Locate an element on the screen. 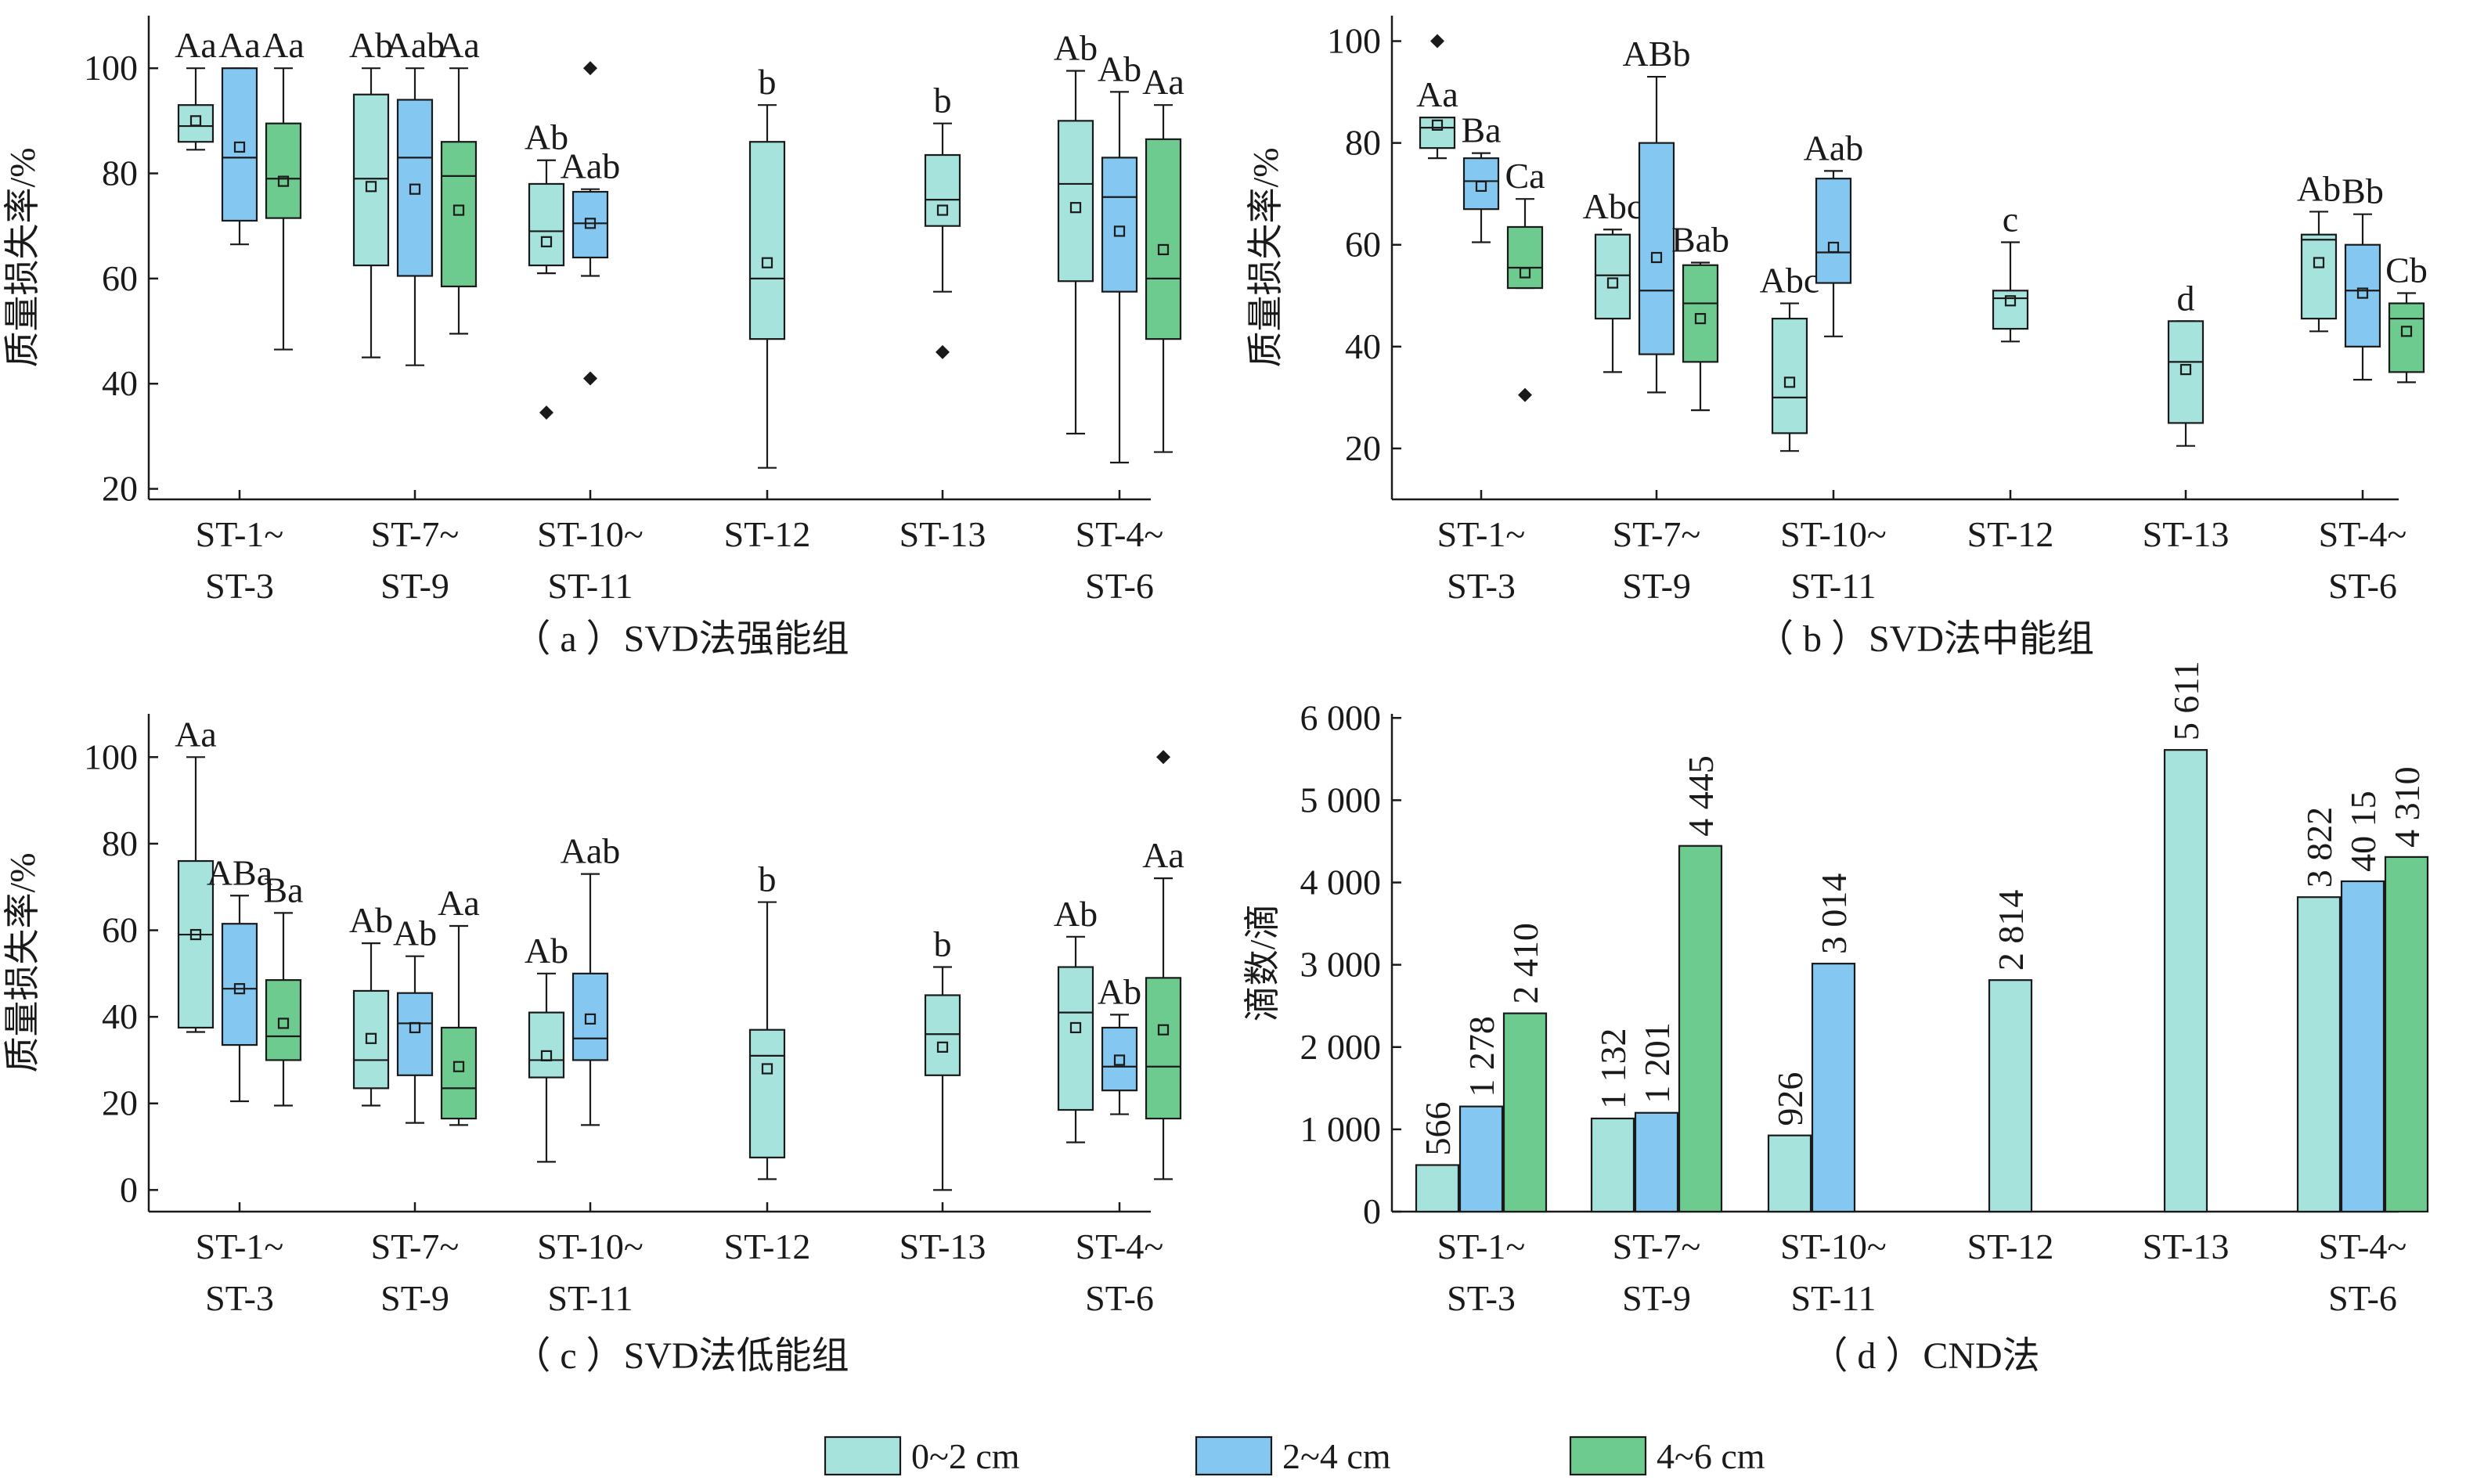 This screenshot has height=1484, width=2466. legend-swatch is located at coordinates (863, 1455).